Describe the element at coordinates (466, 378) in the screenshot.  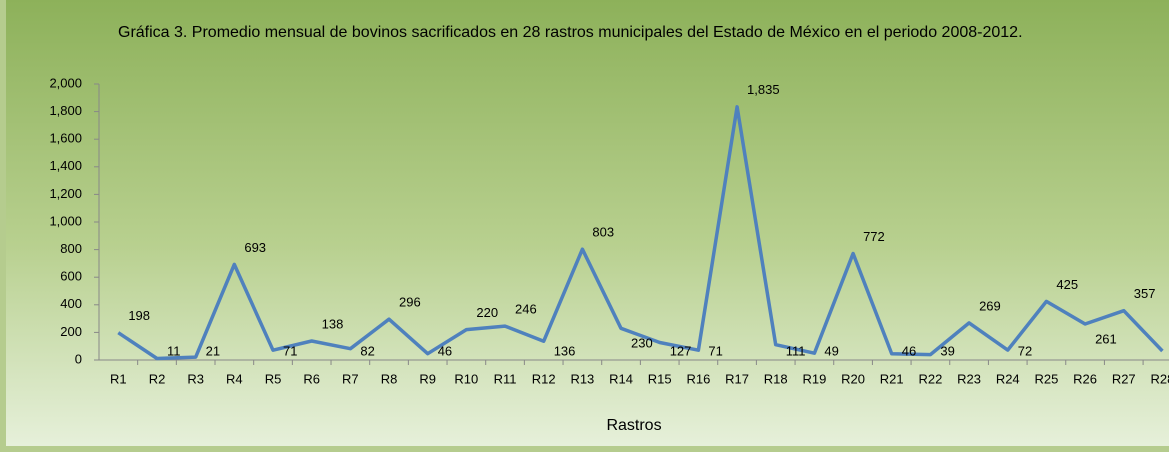
I see `x-tick-label: R10` at that location.